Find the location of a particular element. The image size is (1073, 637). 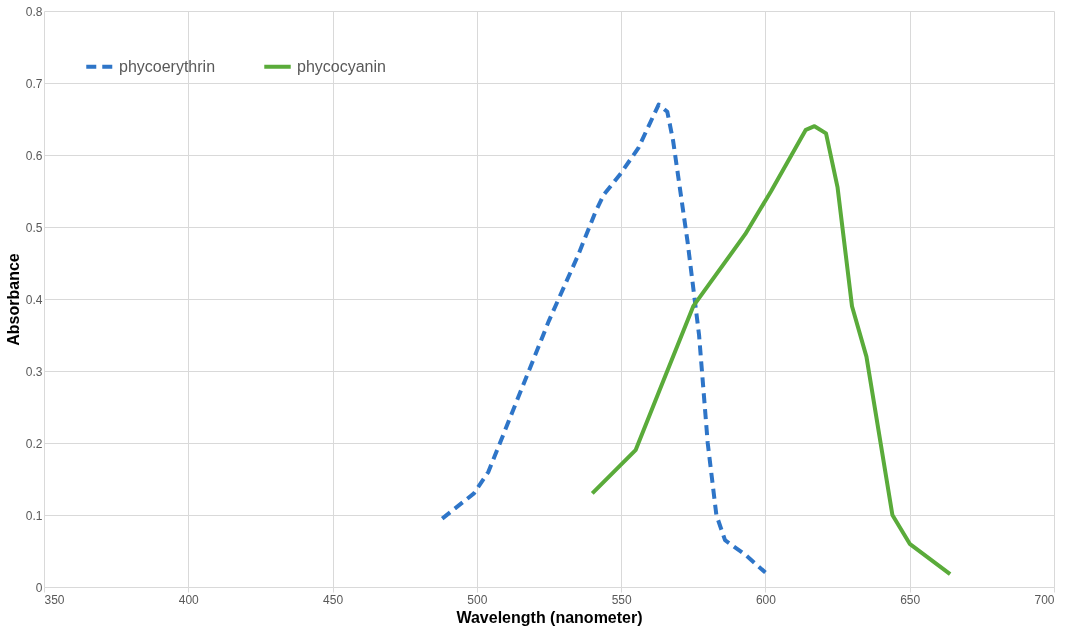

y-tick-label: 0.2 is located at coordinates (34, 443).